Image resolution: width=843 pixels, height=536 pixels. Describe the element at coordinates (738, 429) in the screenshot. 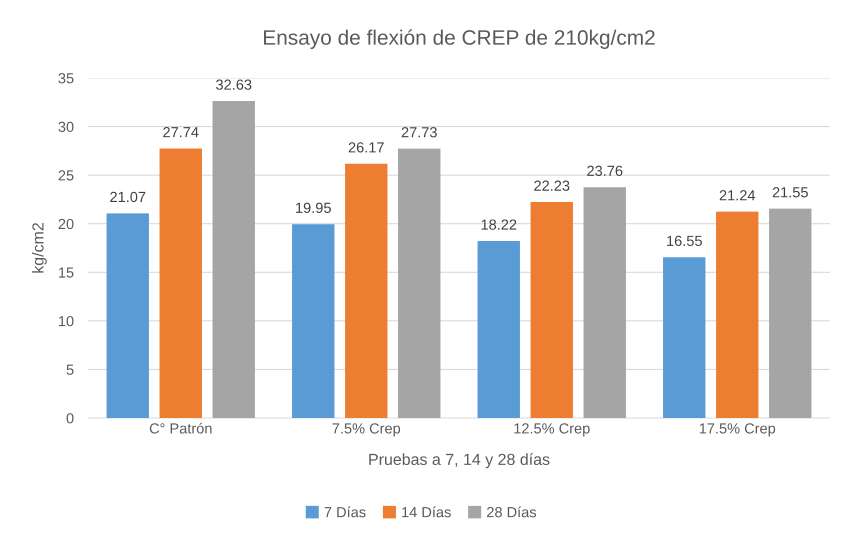

I see `x-tick-label: 17.5% Crep` at that location.